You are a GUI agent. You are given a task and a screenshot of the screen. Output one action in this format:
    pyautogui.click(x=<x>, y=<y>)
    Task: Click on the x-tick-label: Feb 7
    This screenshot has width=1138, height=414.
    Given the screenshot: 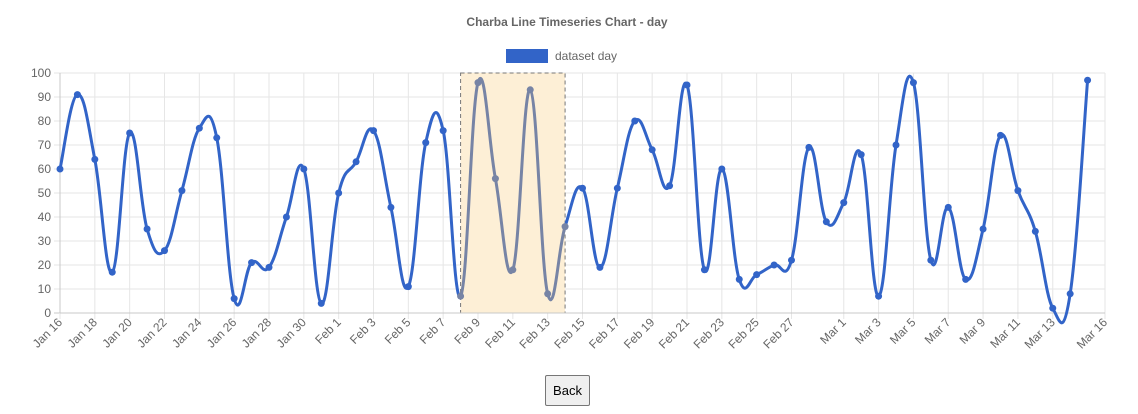 What is the action you would take?
    pyautogui.click(x=433, y=331)
    